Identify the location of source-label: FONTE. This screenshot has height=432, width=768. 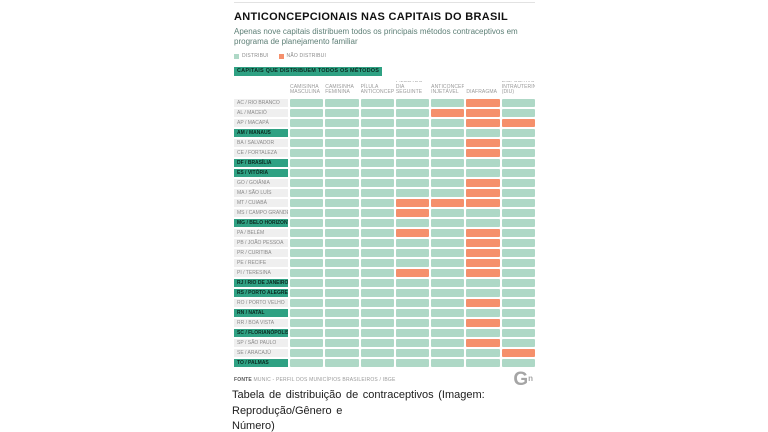
(243, 380).